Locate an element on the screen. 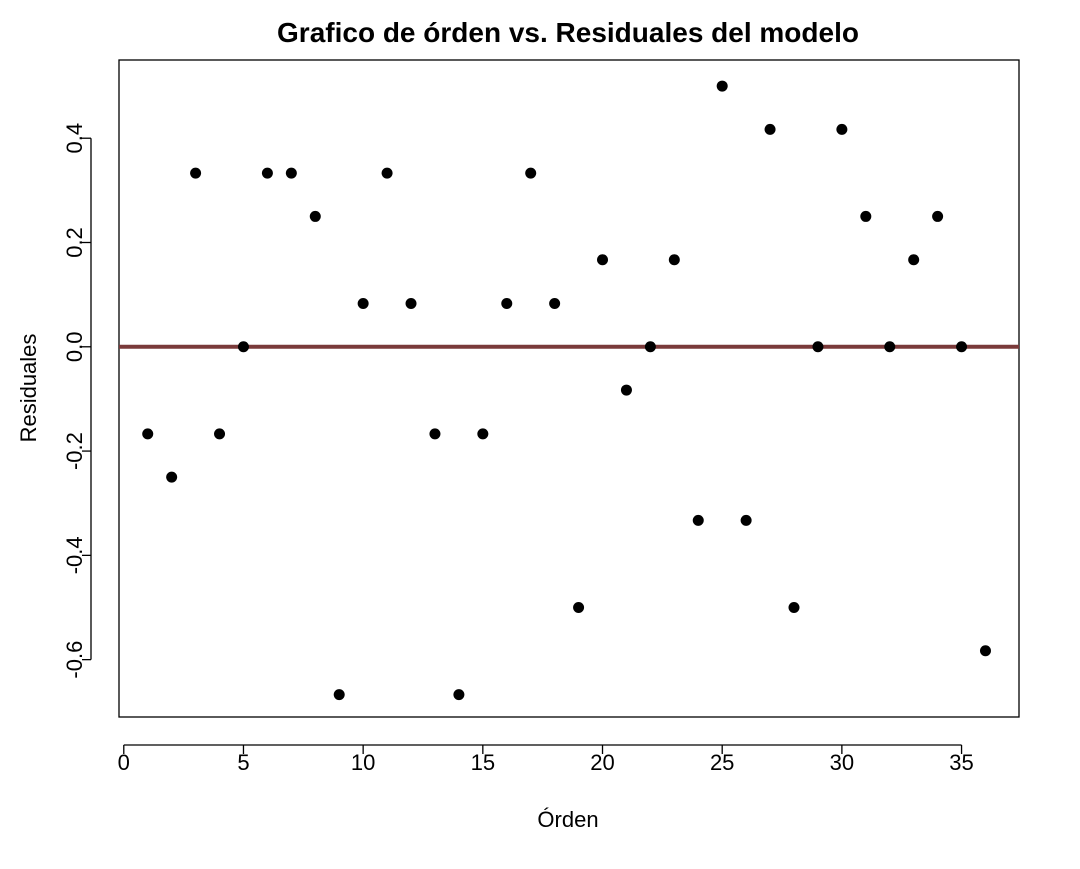  y-tick-label: -0.2 is located at coordinates (74, 451).